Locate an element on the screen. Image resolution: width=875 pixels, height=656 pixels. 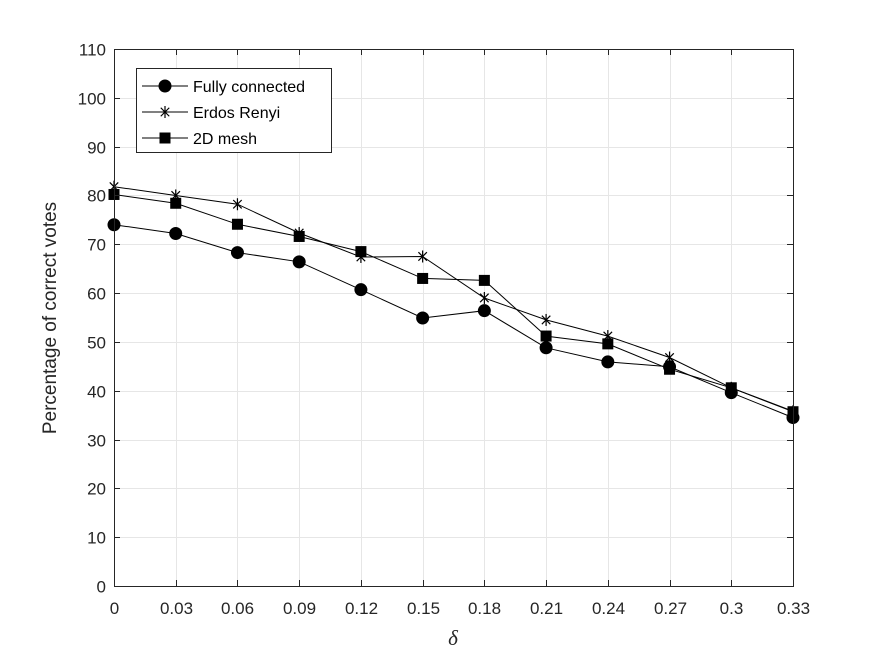
x-tick-label: 0 is located at coordinates (114, 608).